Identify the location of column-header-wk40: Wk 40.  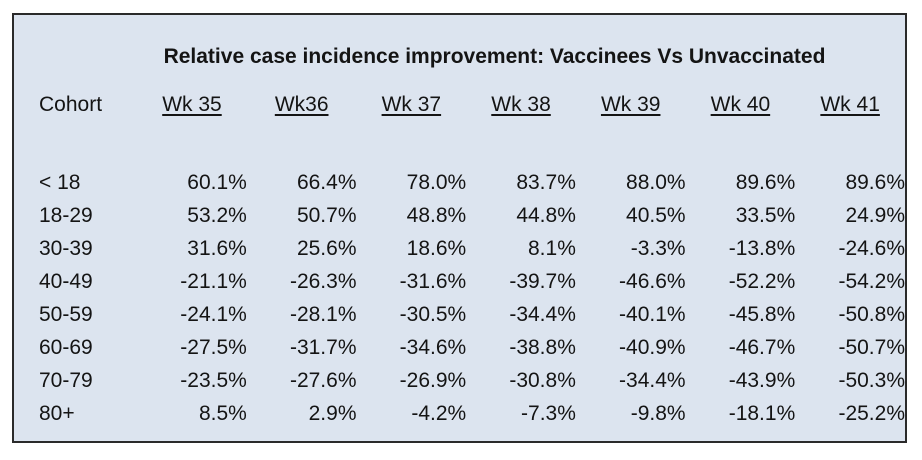
(740, 104).